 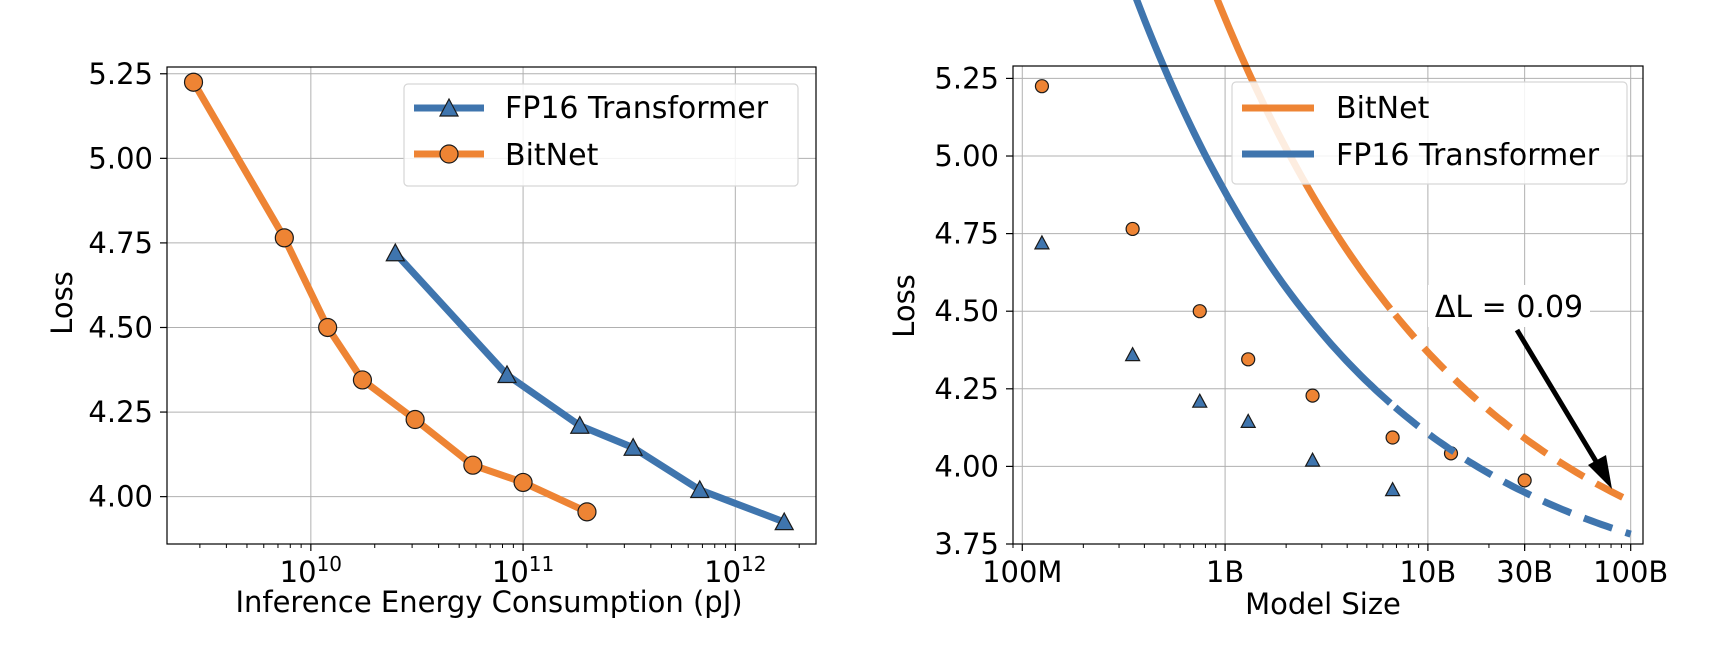 What do you see at coordinates (589, 388) in the screenshot?
I see `fp16-transformer-line` at bounding box center [589, 388].